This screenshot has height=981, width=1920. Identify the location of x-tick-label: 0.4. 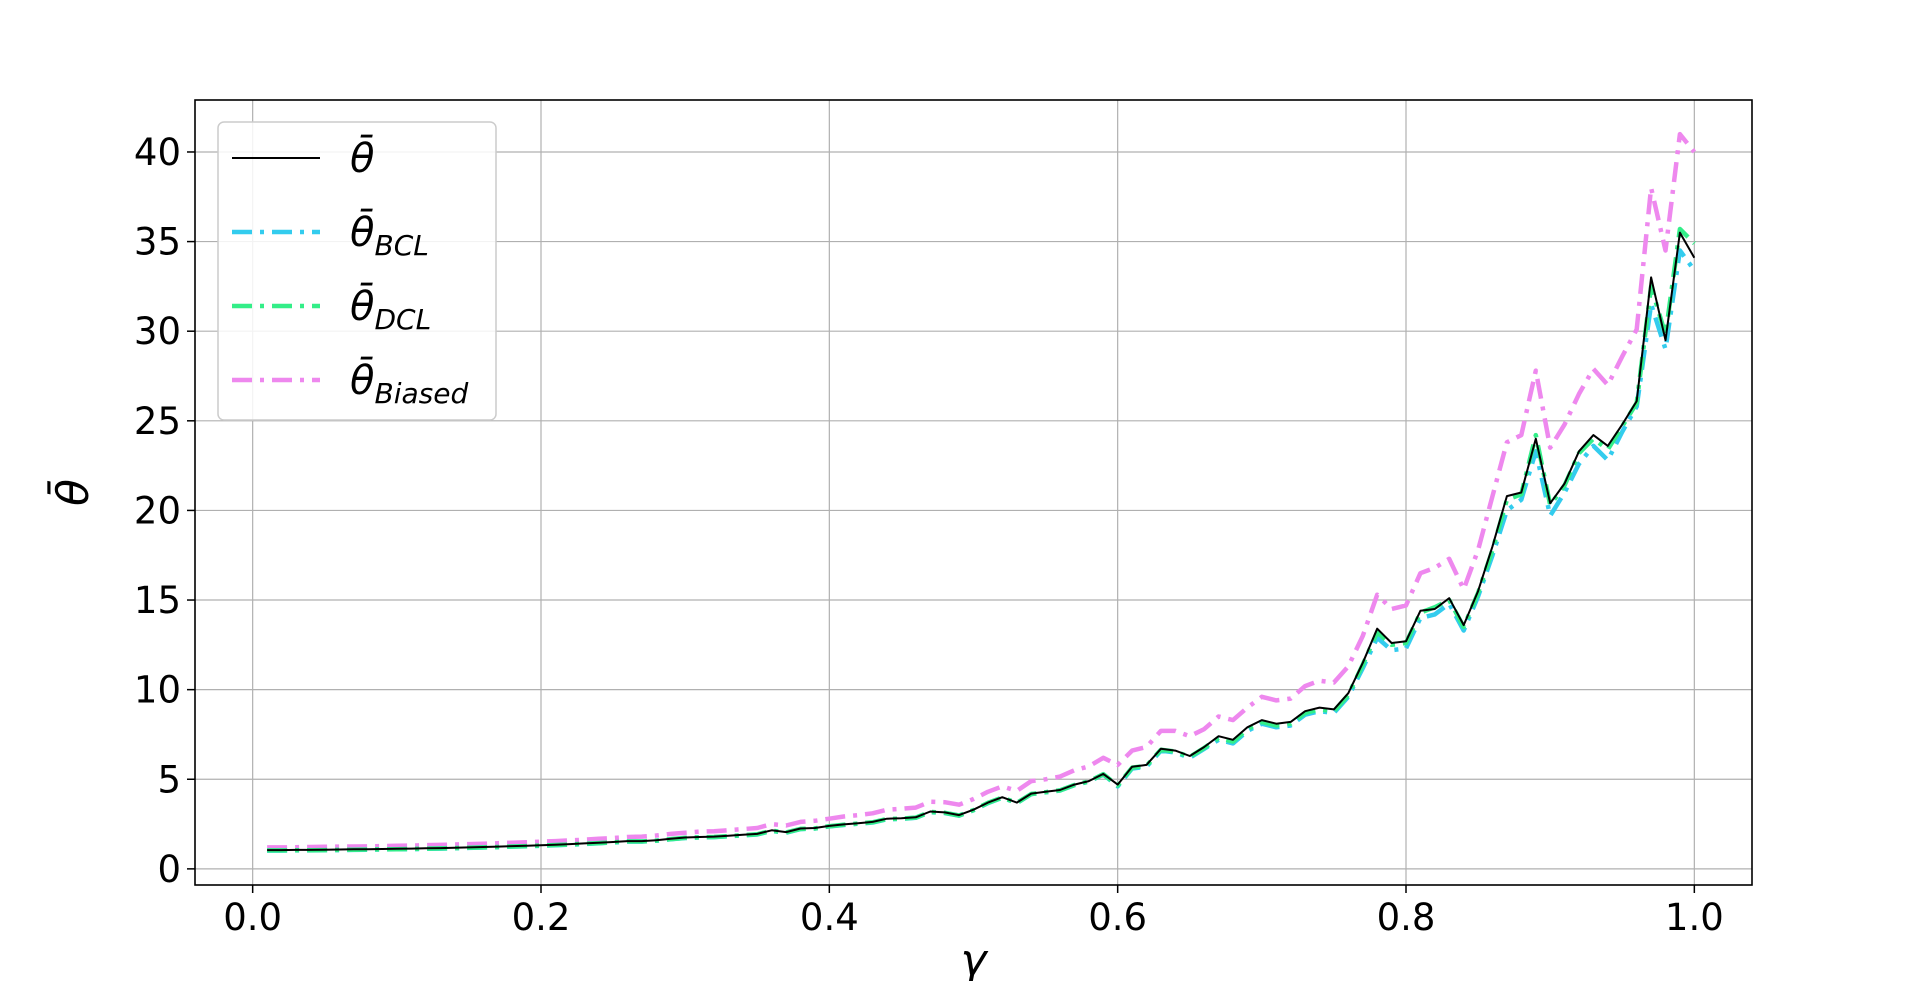
(829, 917).